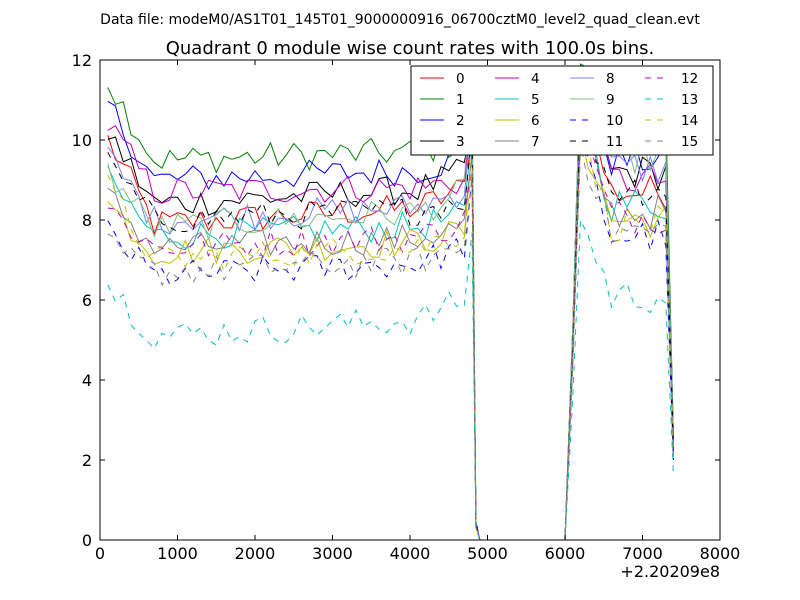  What do you see at coordinates (460, 121) in the screenshot?
I see `legend-label-2: 2` at bounding box center [460, 121].